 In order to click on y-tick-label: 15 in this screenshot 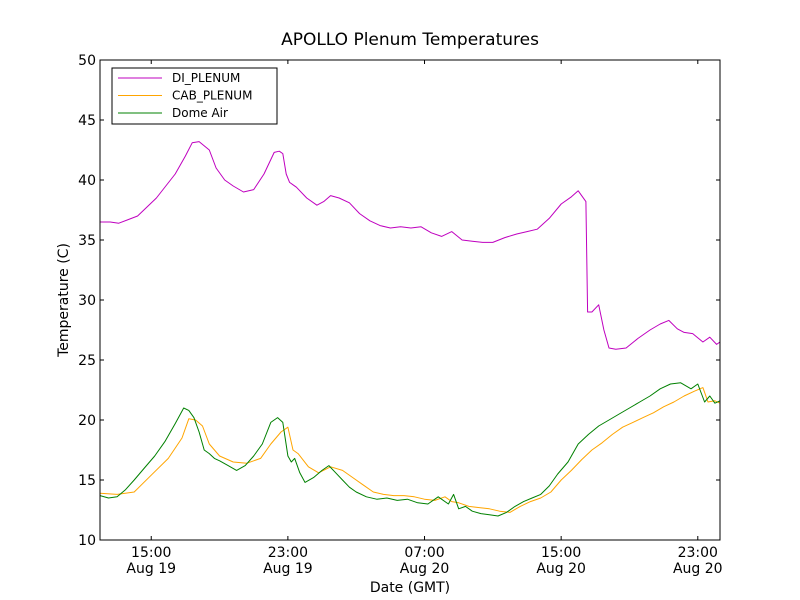, I will do `click(87, 481)`.